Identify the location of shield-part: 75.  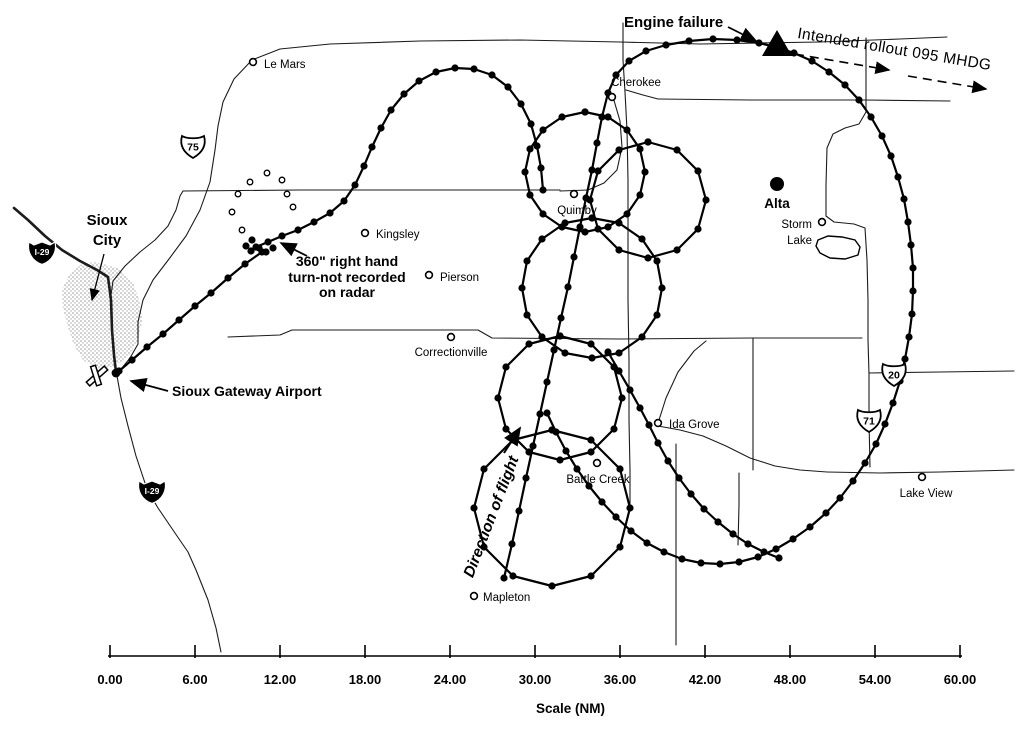
(193, 148).